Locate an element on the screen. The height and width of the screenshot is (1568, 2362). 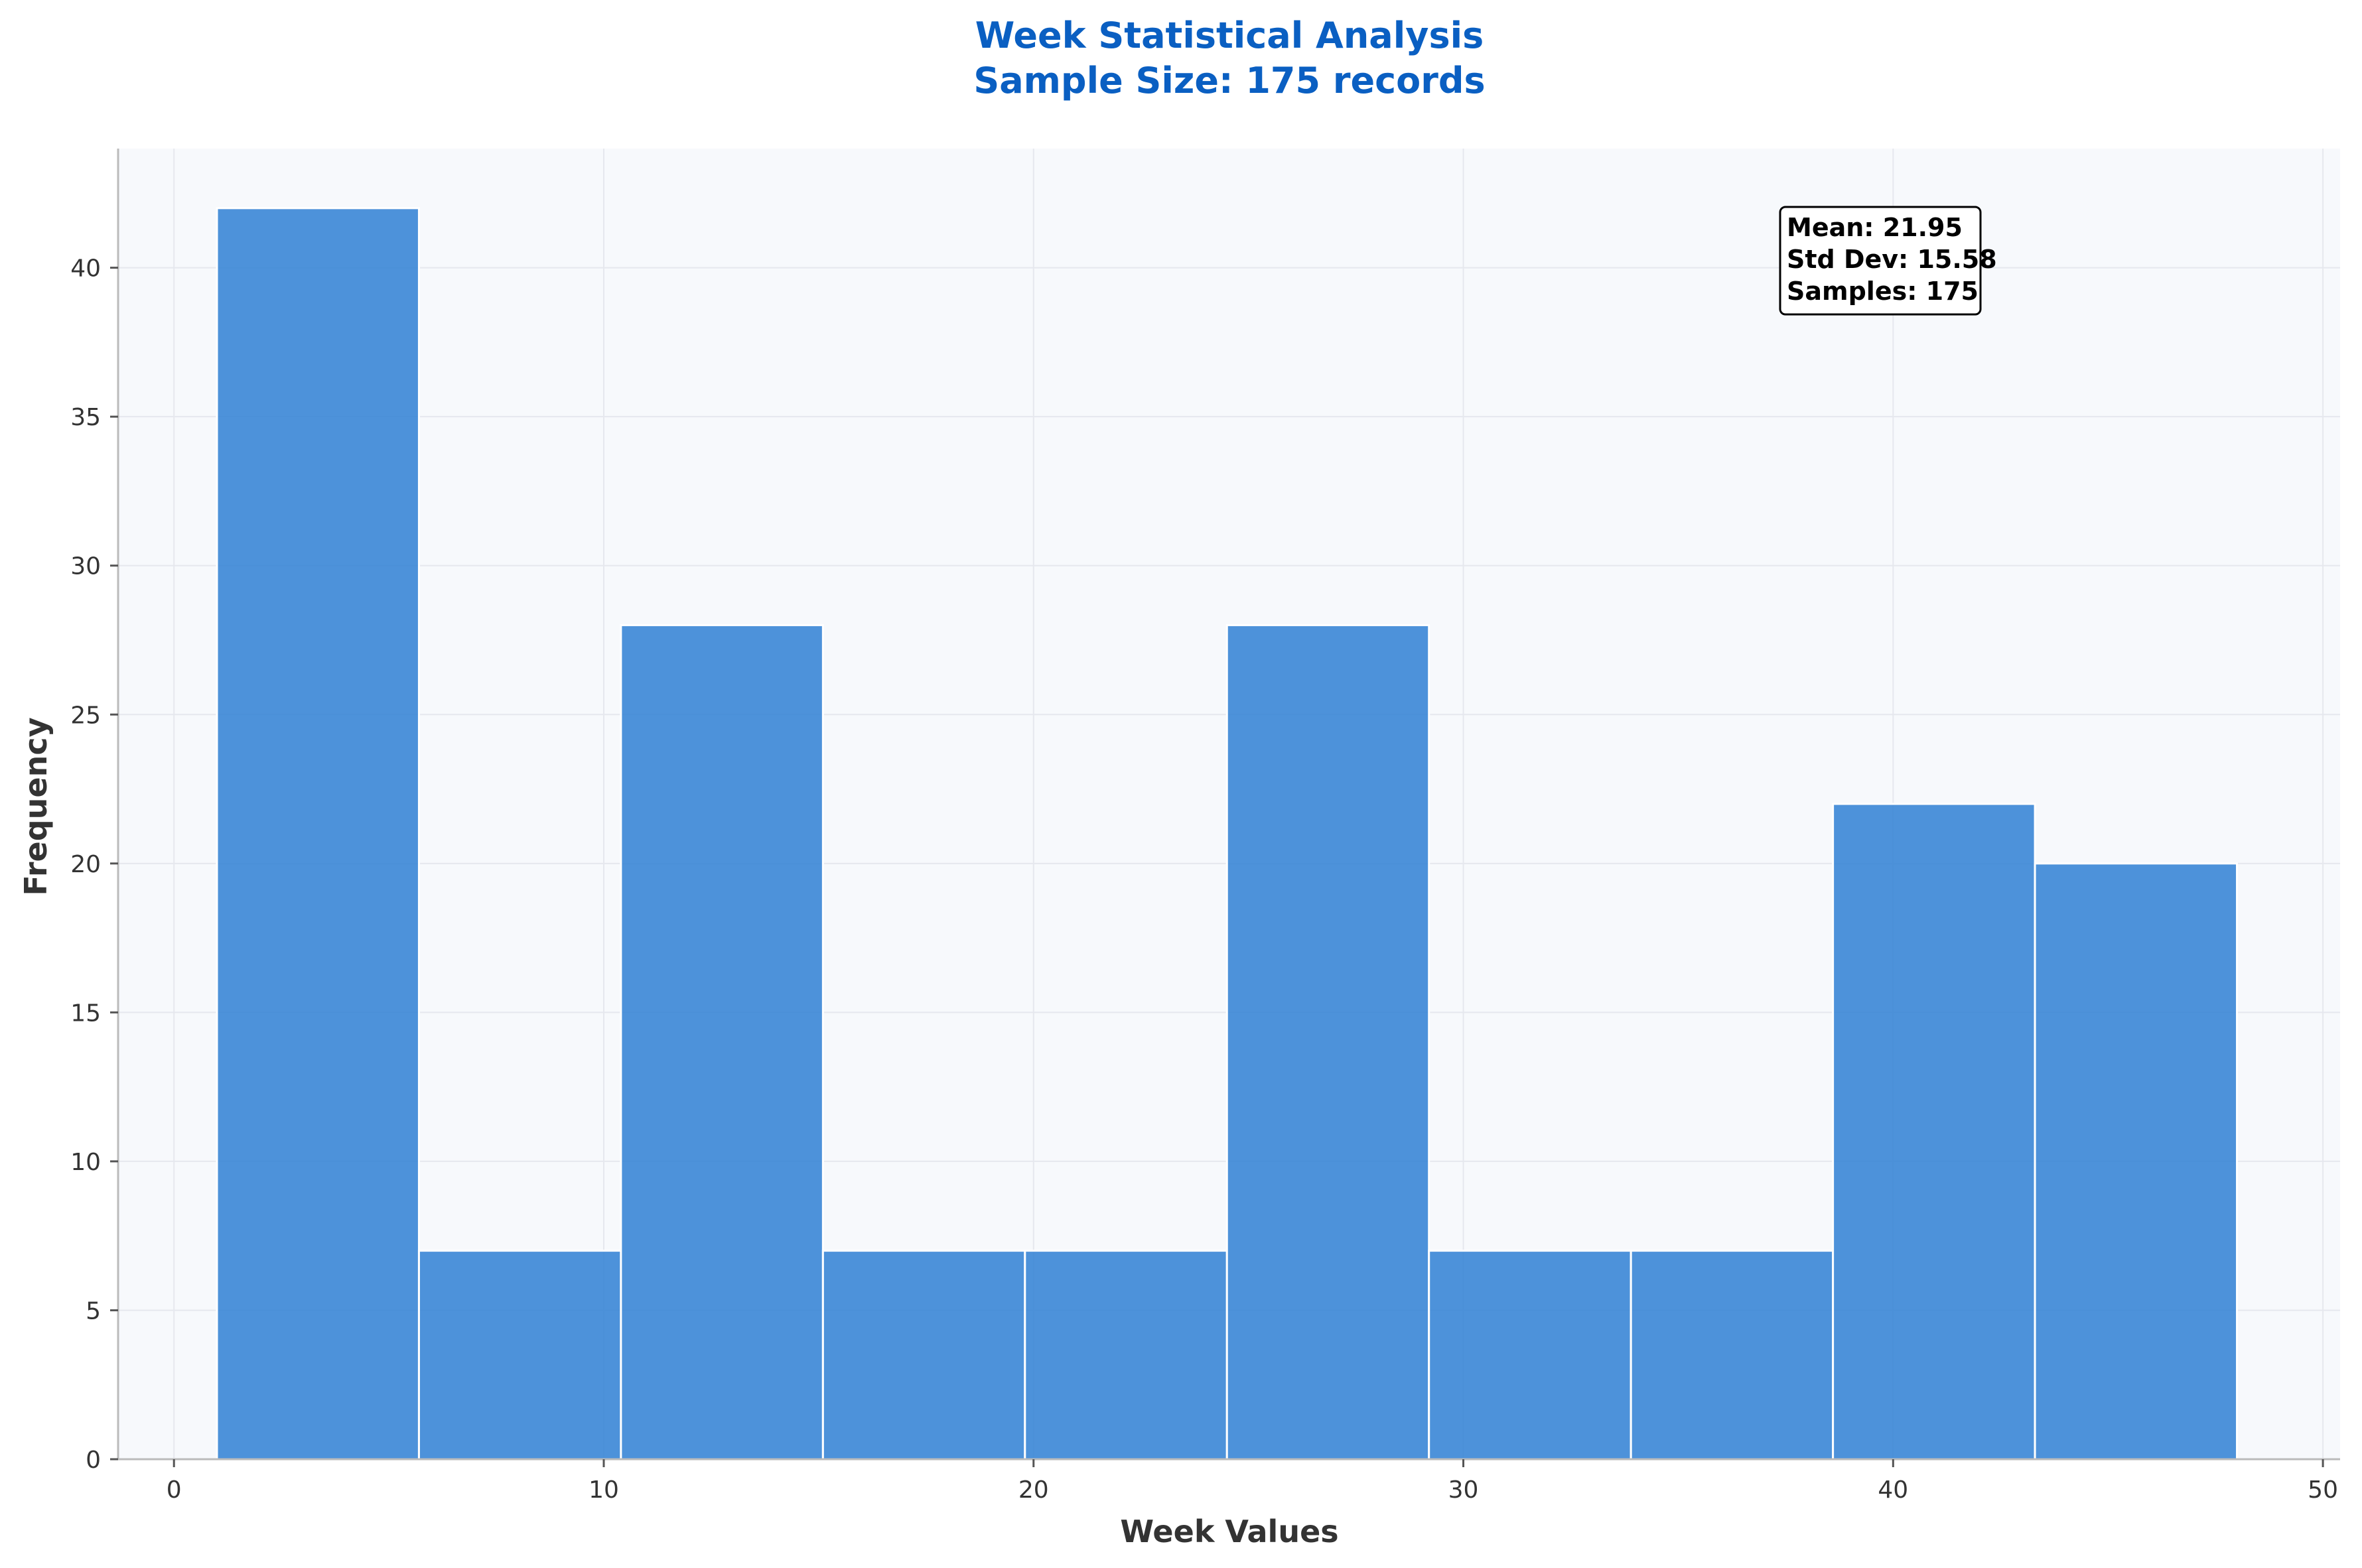
y-axis-label: Frequency is located at coordinates (36, 806).